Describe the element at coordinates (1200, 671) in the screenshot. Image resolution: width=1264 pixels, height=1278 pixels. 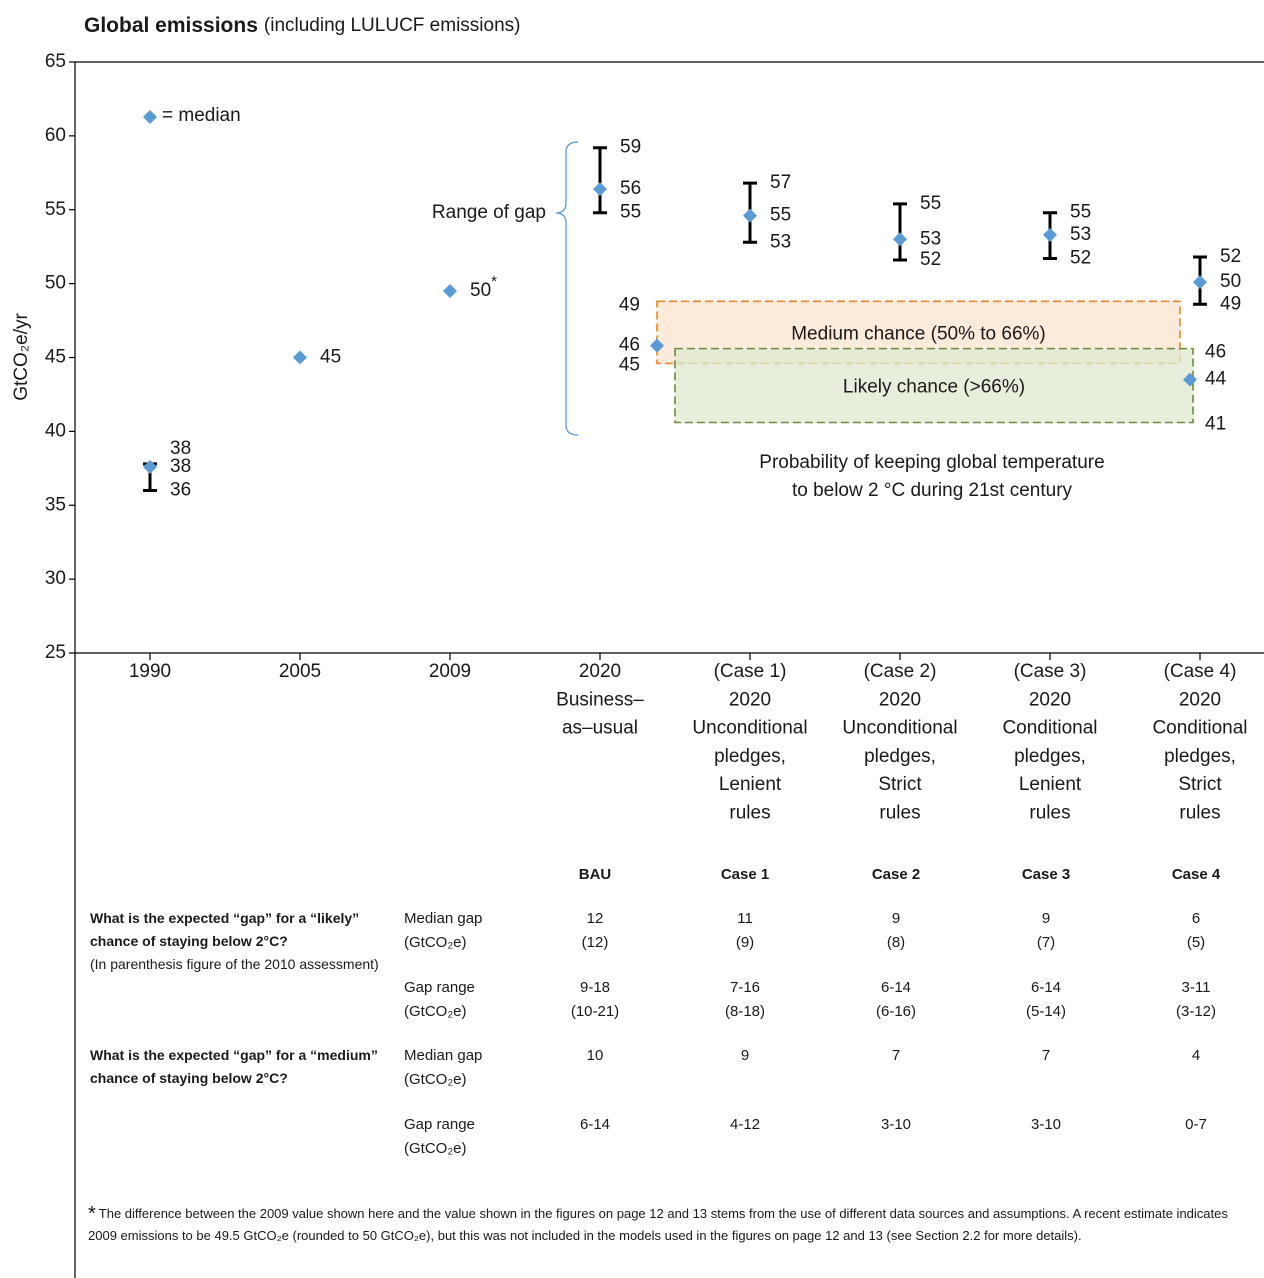
I see `x-tick-label: (Case 4)` at that location.